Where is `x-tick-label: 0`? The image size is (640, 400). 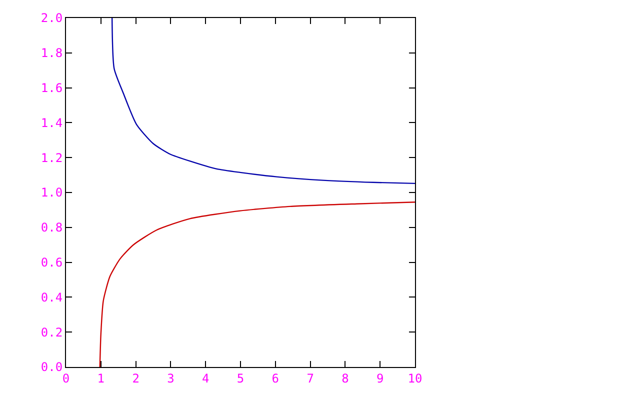 x-tick-label: 0 is located at coordinates (66, 378).